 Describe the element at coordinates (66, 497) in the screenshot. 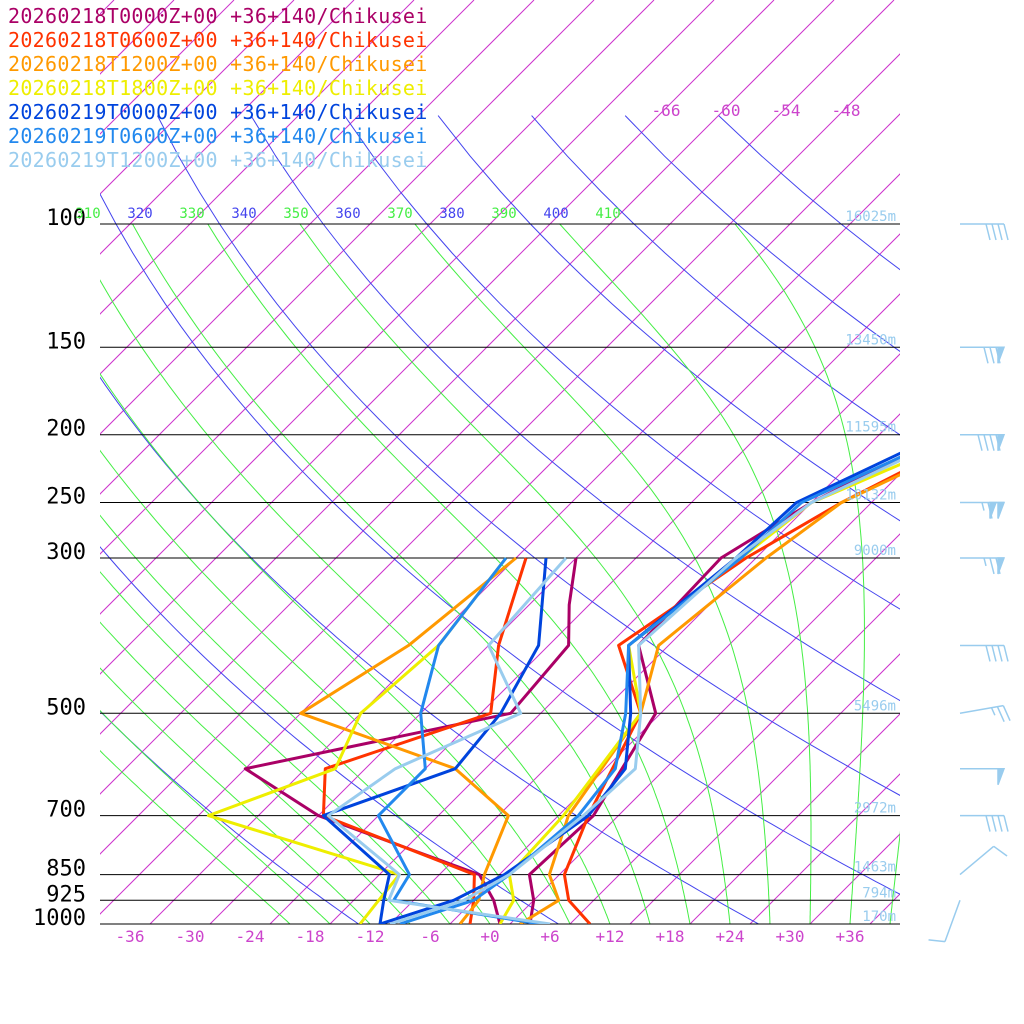

I see `pressure-label: 250` at that location.